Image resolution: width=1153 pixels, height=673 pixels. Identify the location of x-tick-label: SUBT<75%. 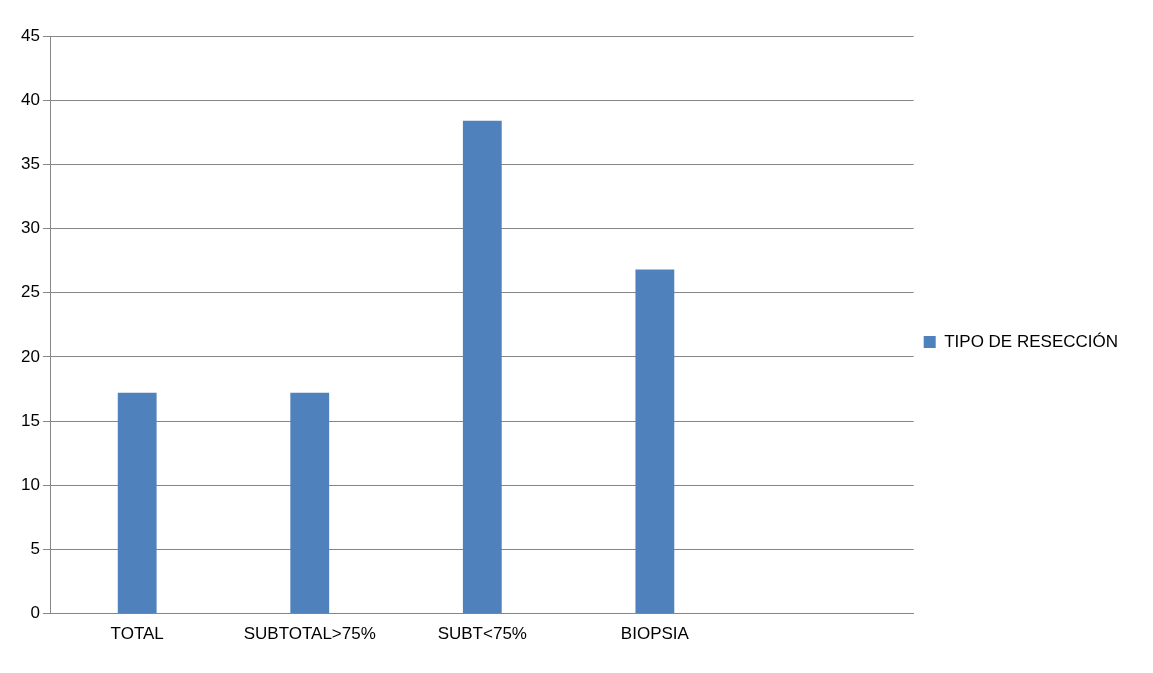
(482, 634).